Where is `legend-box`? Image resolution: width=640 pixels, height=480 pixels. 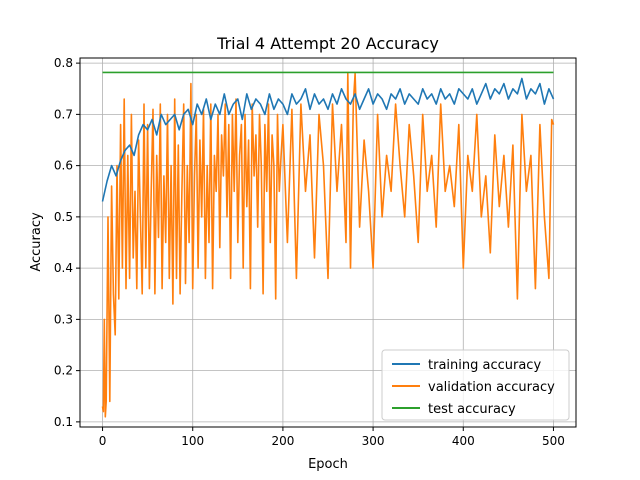
legend-box is located at coordinates (475, 385).